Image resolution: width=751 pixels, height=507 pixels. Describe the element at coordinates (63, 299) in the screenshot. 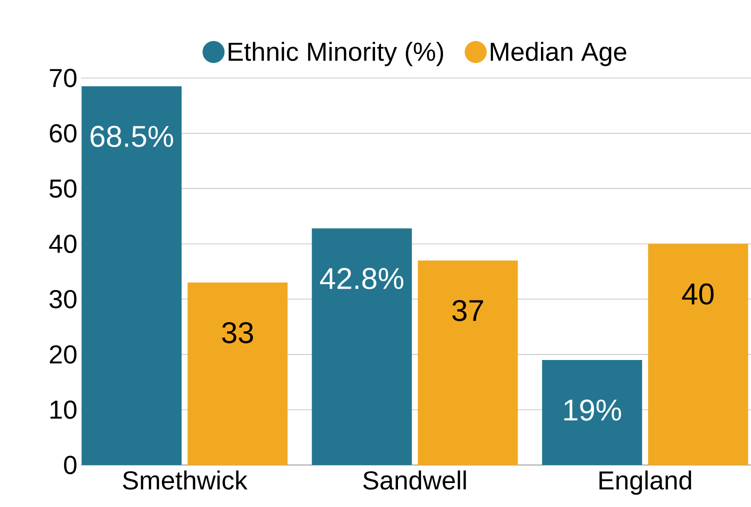

I see `y-tick-label: 30` at that location.